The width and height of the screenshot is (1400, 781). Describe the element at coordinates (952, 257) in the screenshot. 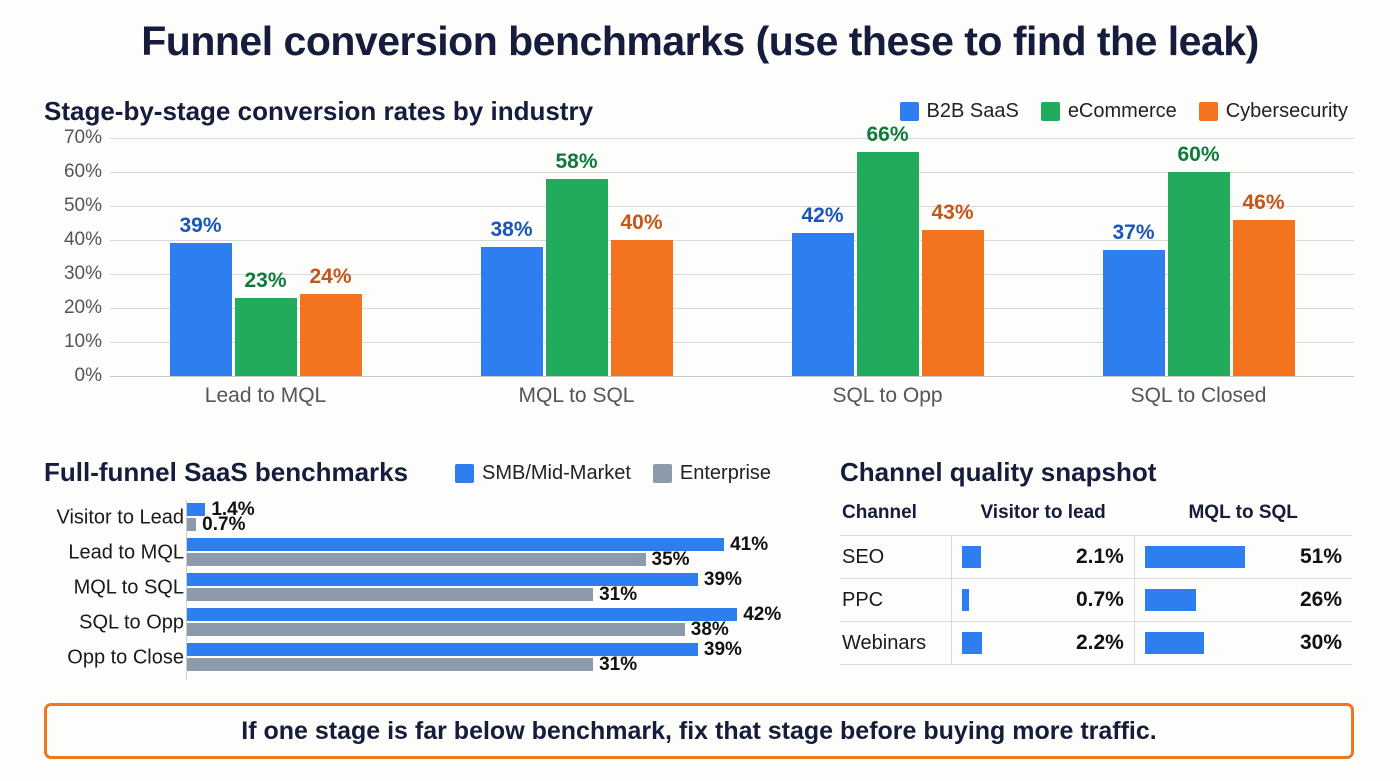

I see `bar-slot: 43%` at that location.